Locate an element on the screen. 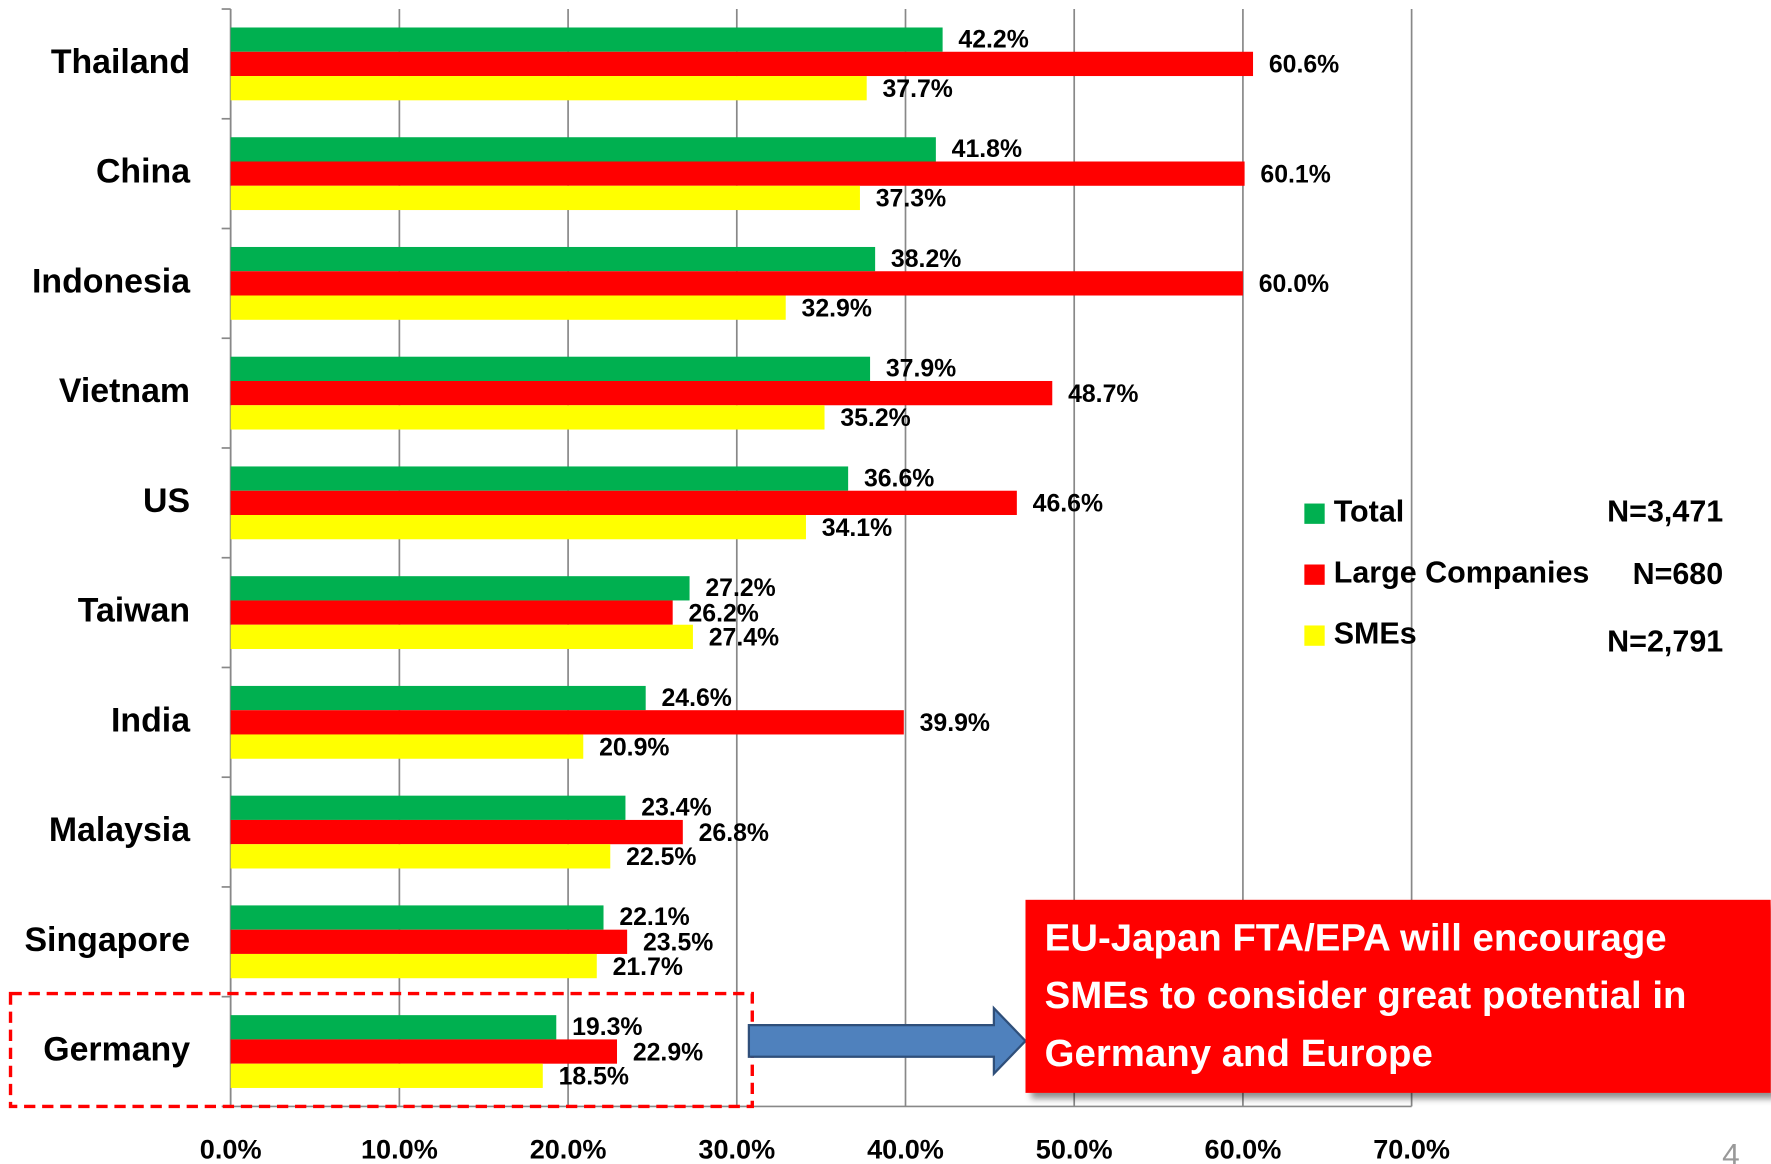 The image size is (1771, 1164). x-tick-label: 0.0% is located at coordinates (231, 1149).